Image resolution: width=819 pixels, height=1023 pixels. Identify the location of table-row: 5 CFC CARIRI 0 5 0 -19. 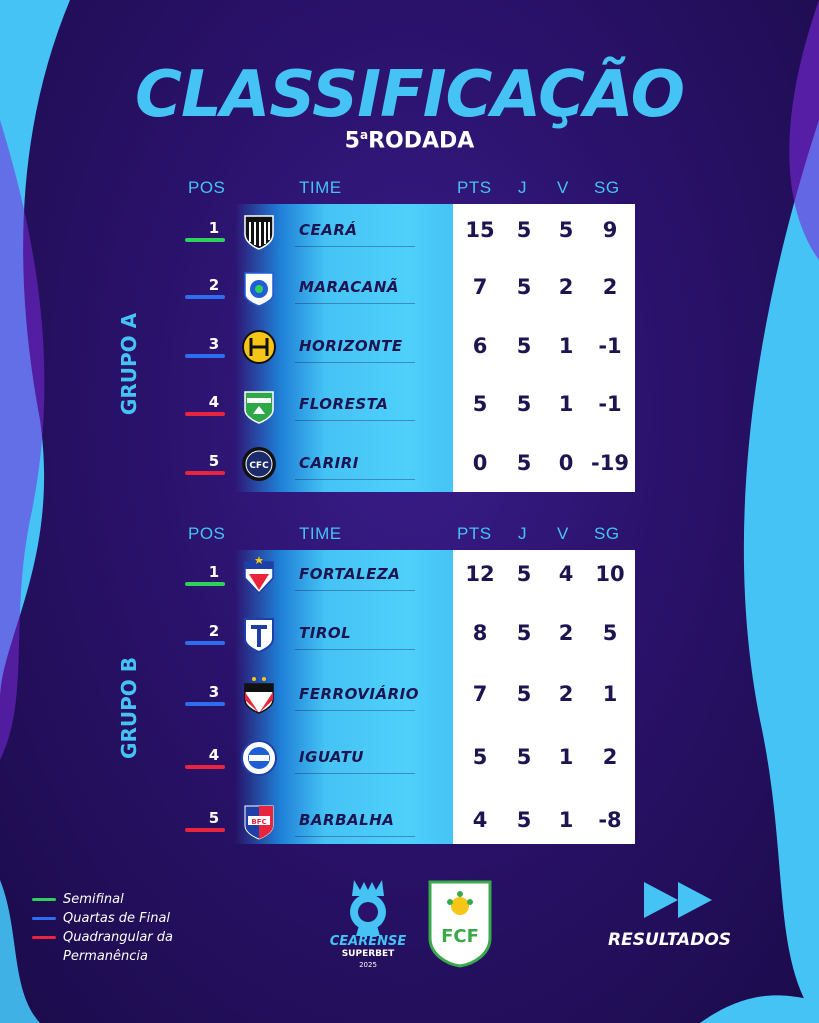
(407, 466).